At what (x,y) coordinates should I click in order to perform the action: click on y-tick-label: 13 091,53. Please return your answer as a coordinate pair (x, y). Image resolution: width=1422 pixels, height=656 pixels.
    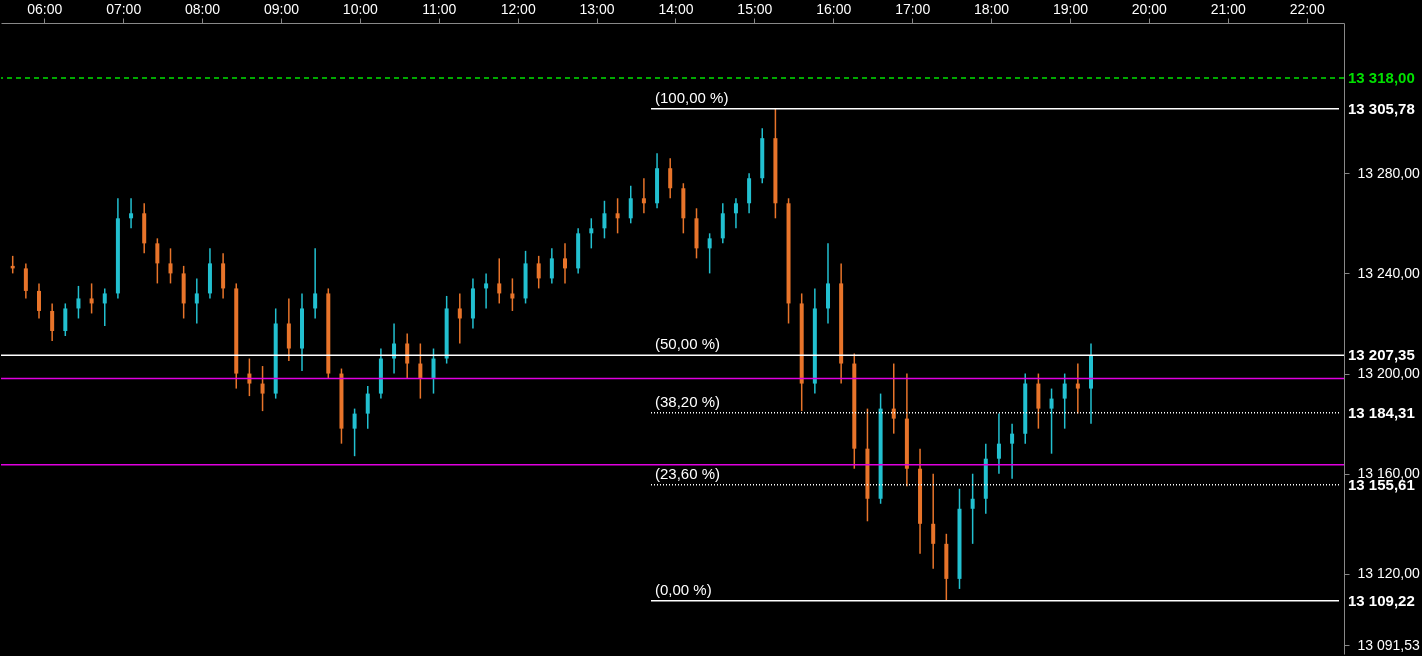
    Looking at the image, I should click on (1388, 644).